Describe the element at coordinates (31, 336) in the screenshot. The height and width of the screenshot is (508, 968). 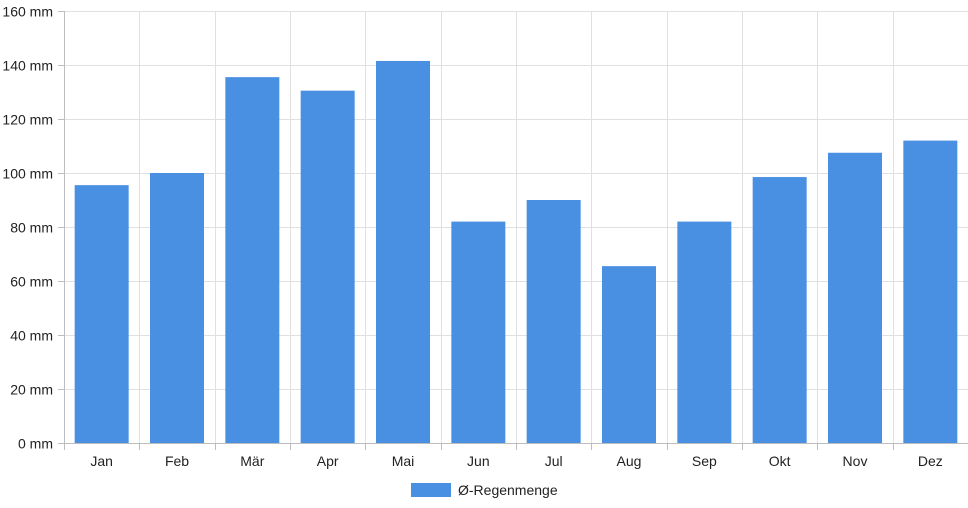
I see `y-tick-label: 40 mm` at that location.